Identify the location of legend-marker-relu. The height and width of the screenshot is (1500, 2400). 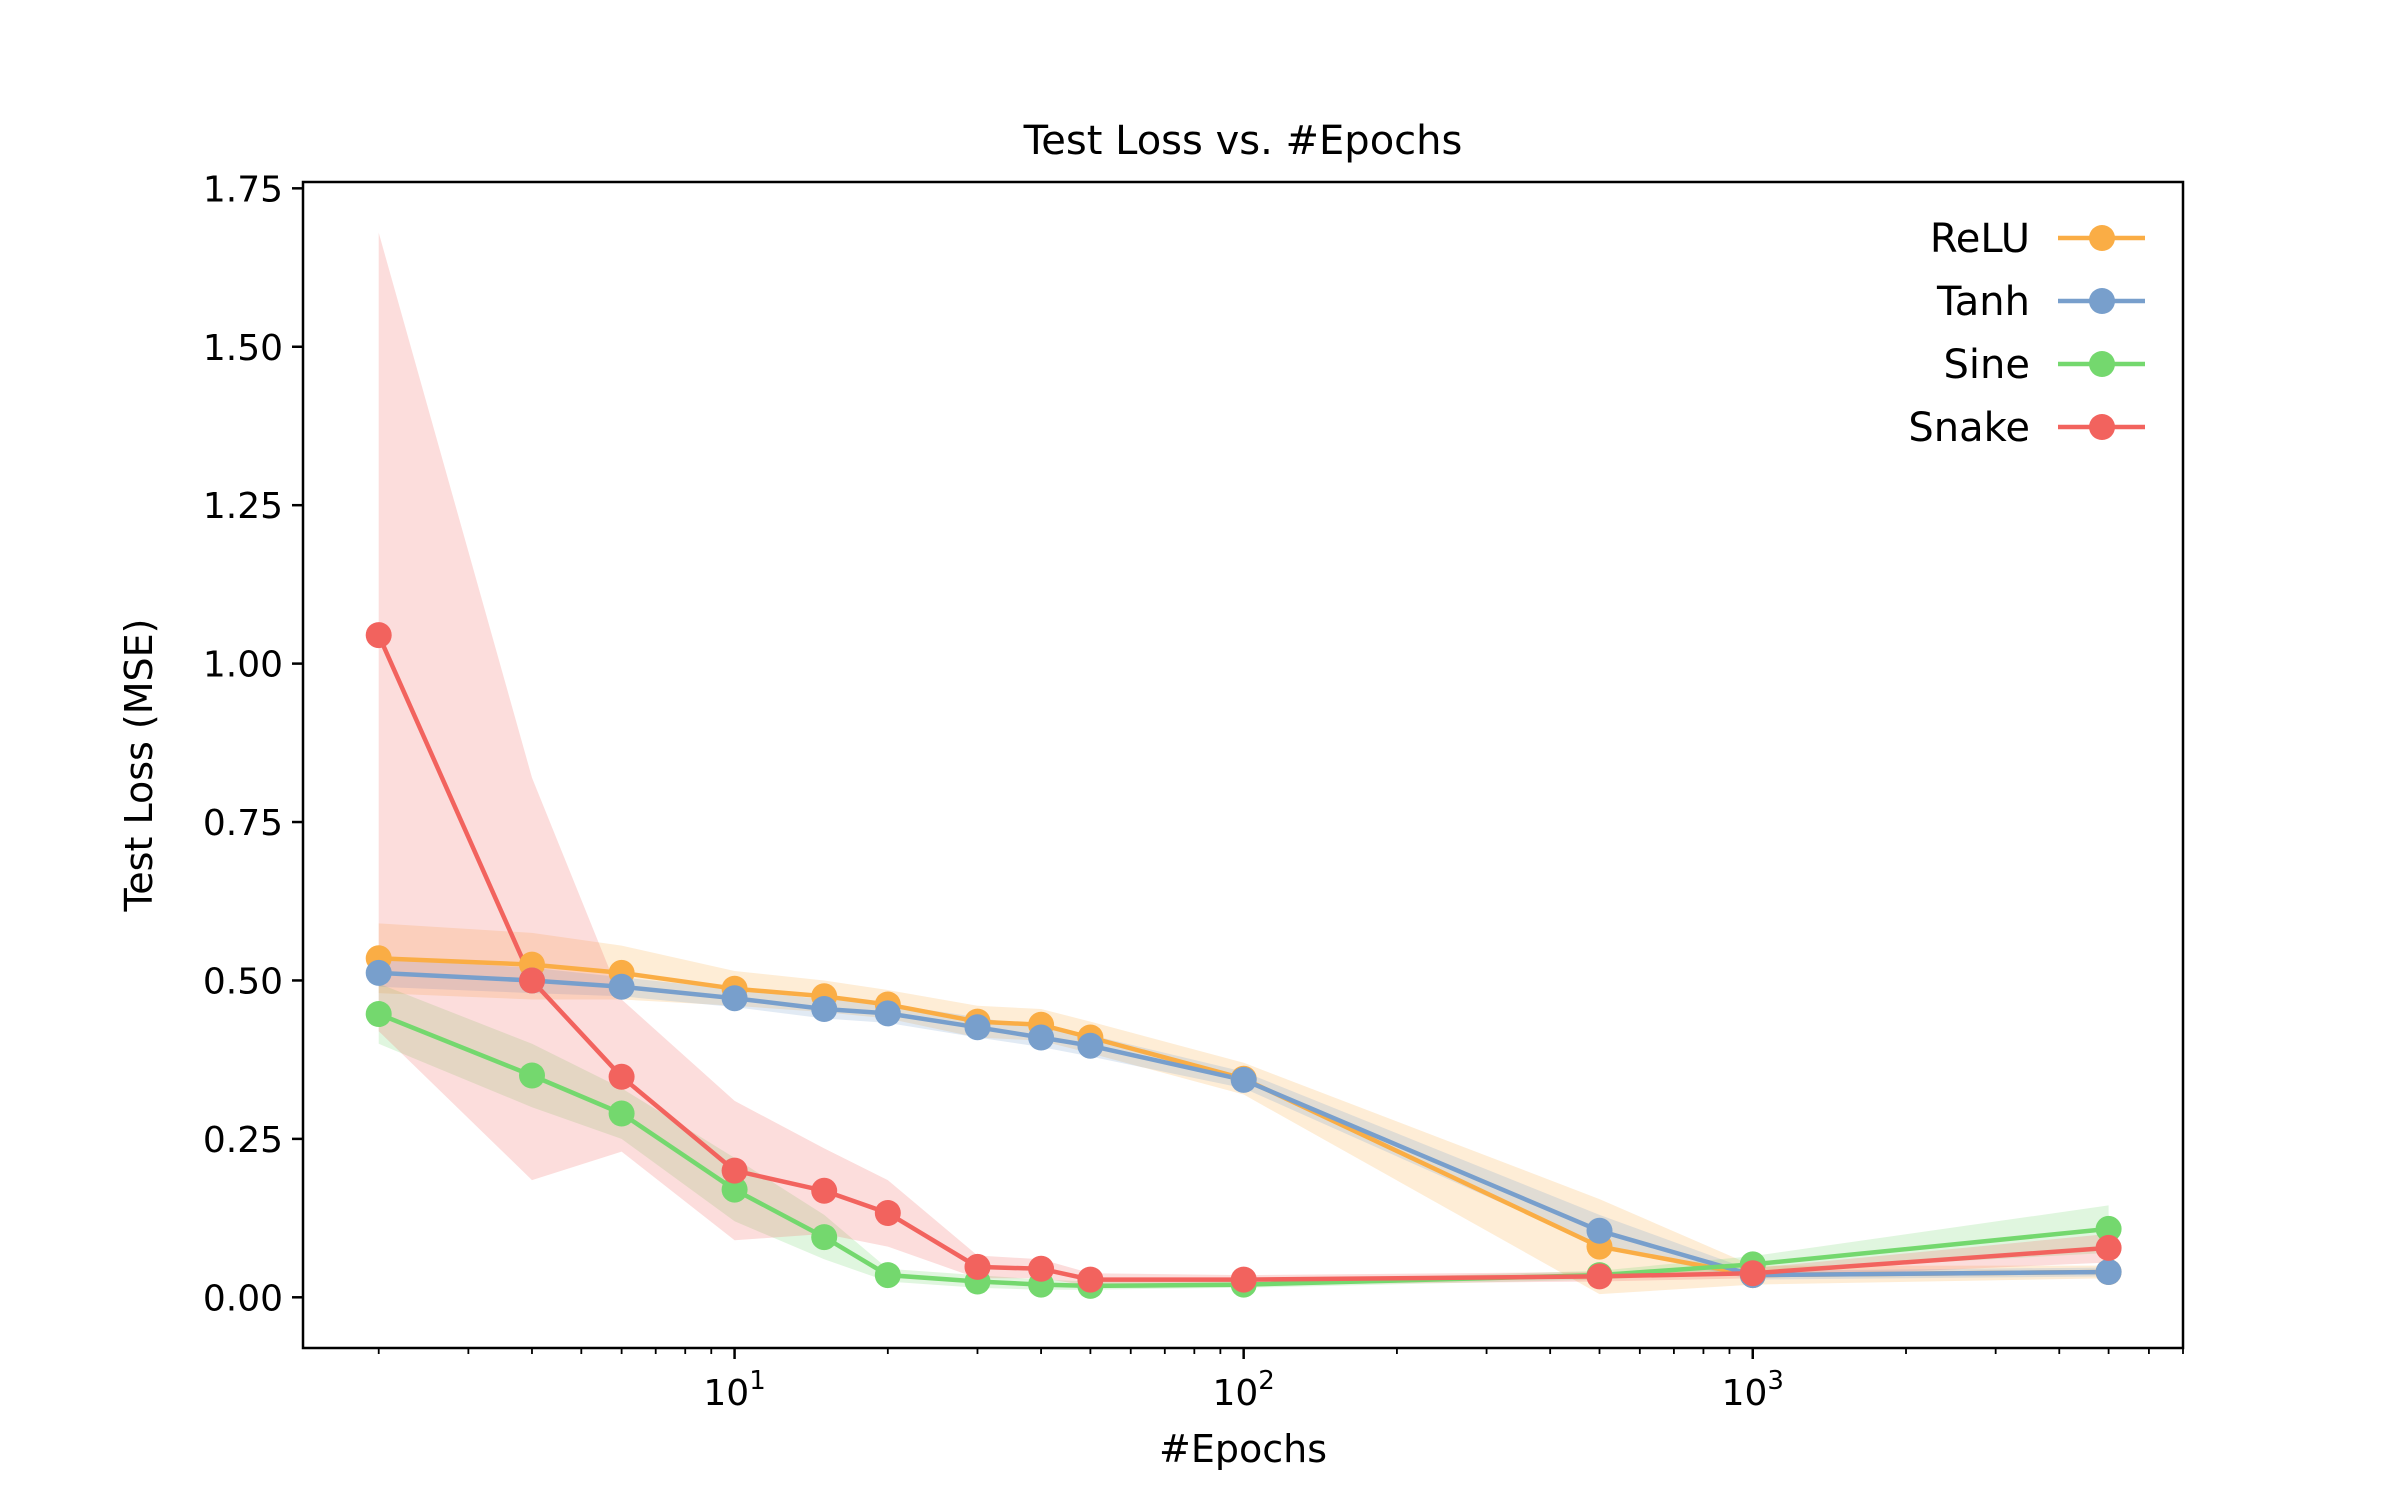
(2102, 238).